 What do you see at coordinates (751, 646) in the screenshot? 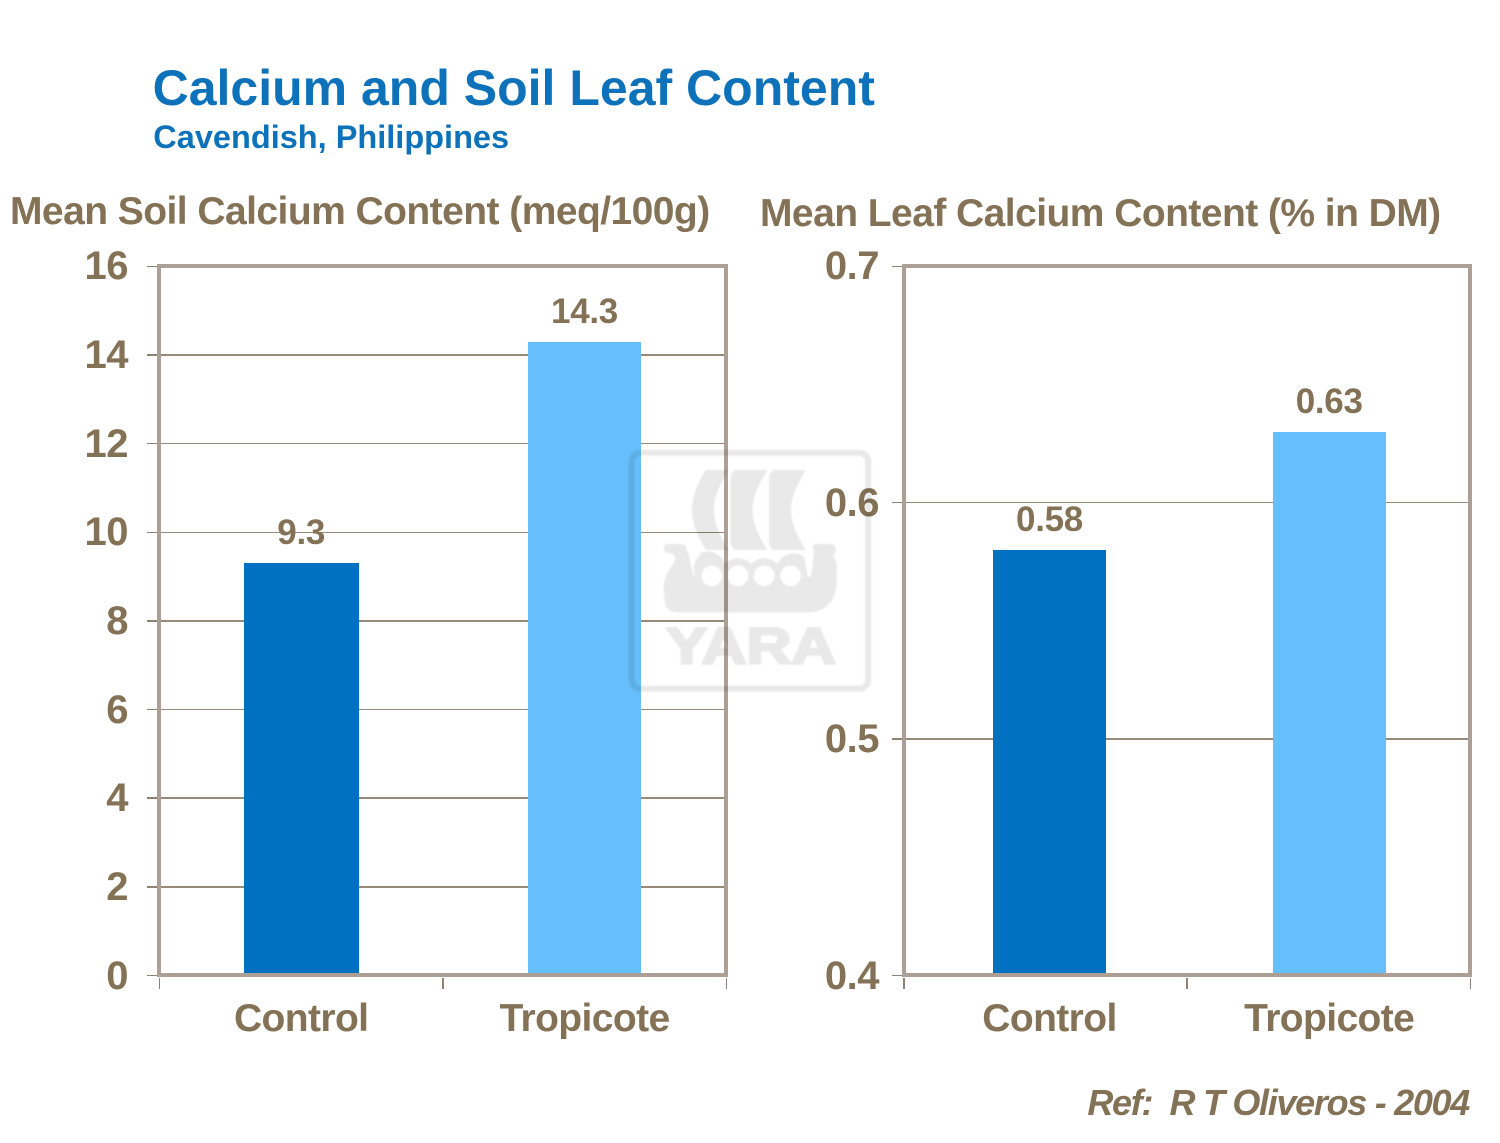
I see `svg-text: YARA` at bounding box center [751, 646].